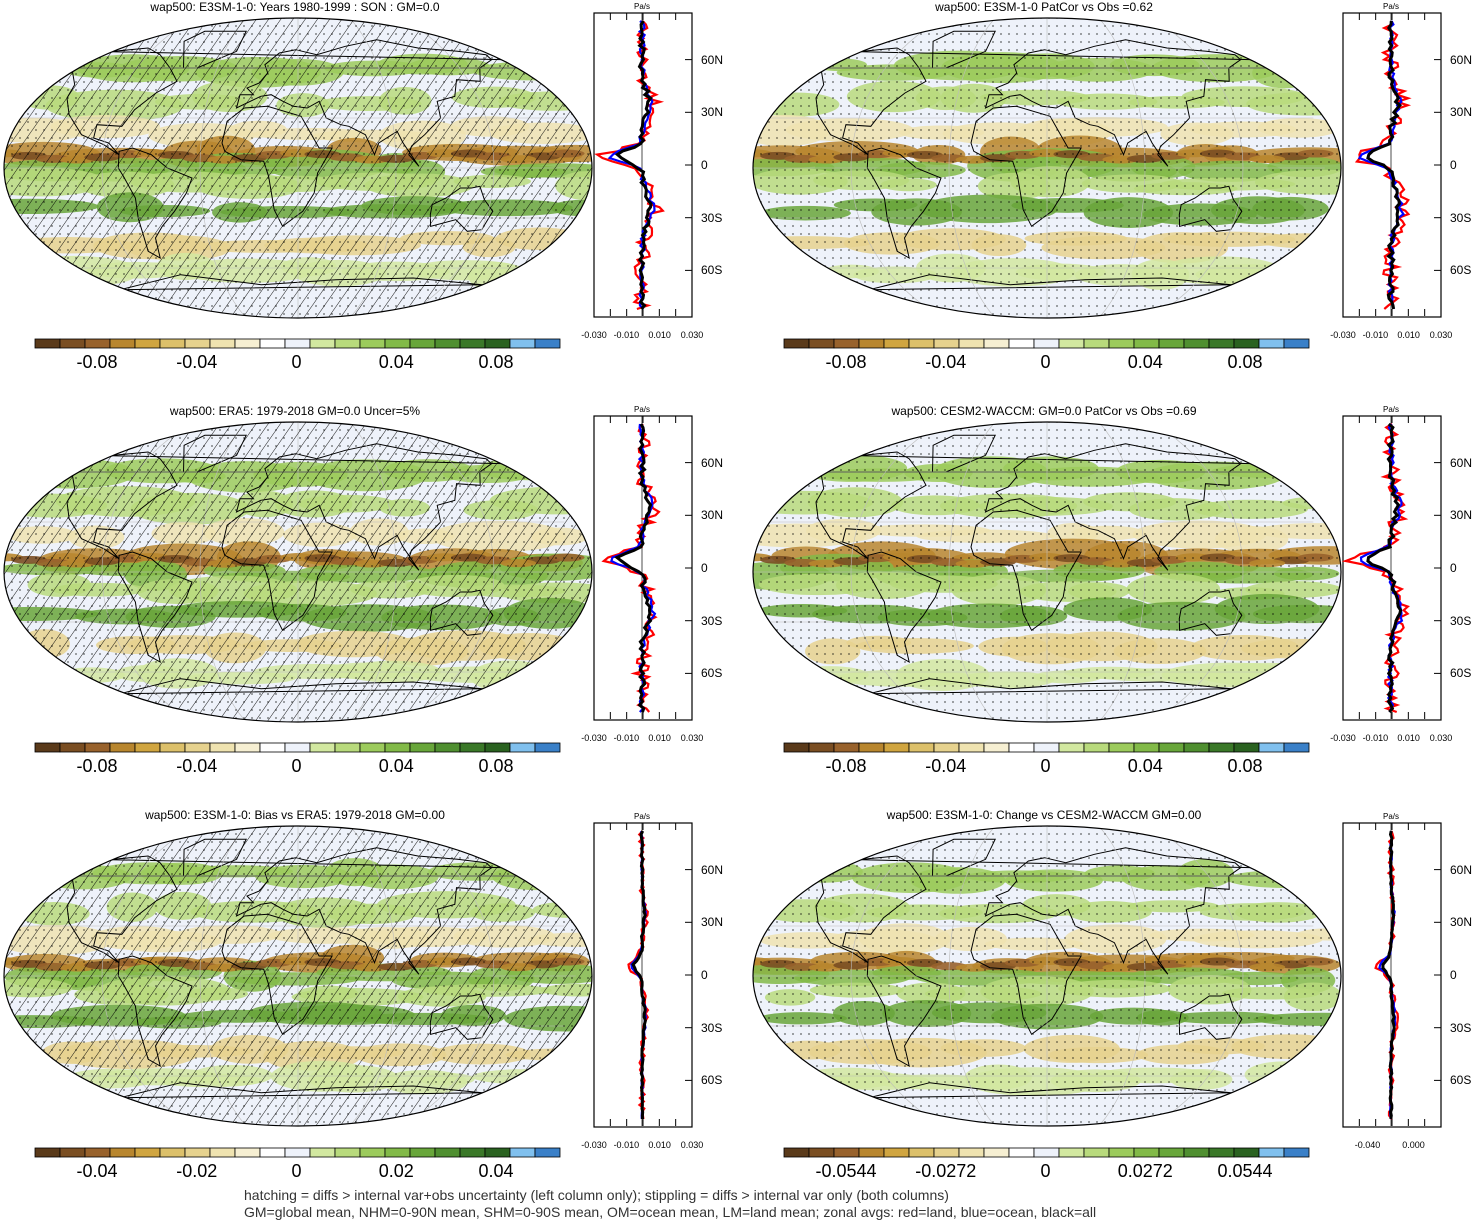 The height and width of the screenshot is (1220, 1483). What do you see at coordinates (1408, 335) in the screenshot?
I see `profile-x-label: 0.010` at bounding box center [1408, 335].